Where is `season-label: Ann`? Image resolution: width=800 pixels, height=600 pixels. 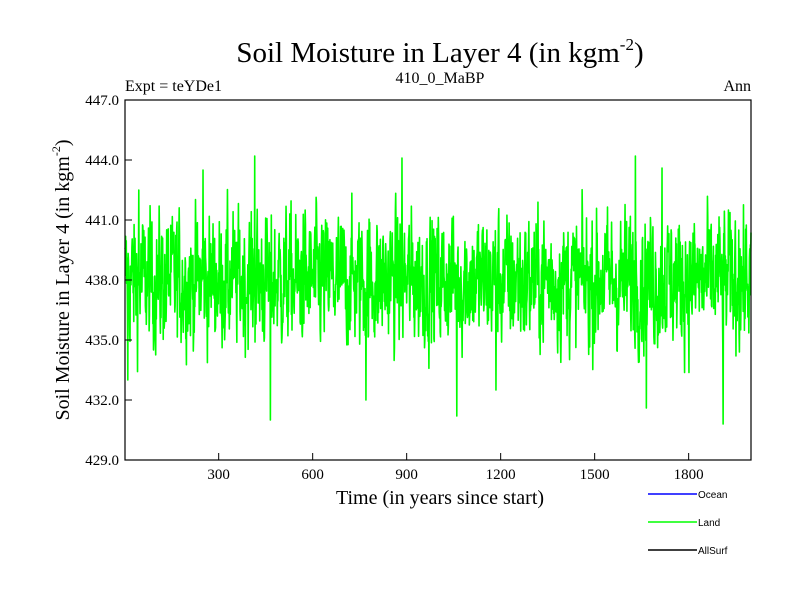 season-label: Ann is located at coordinates (737, 86).